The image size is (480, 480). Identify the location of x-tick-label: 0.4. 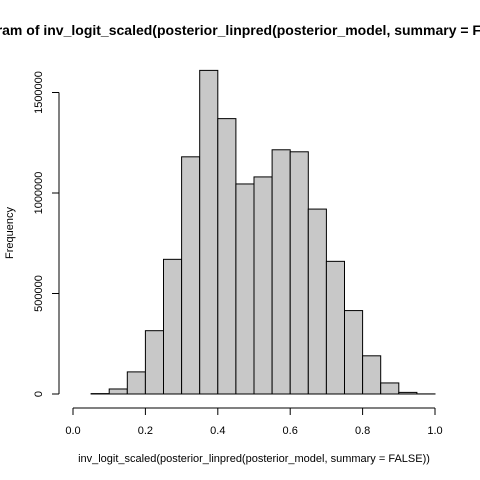
(217, 431).